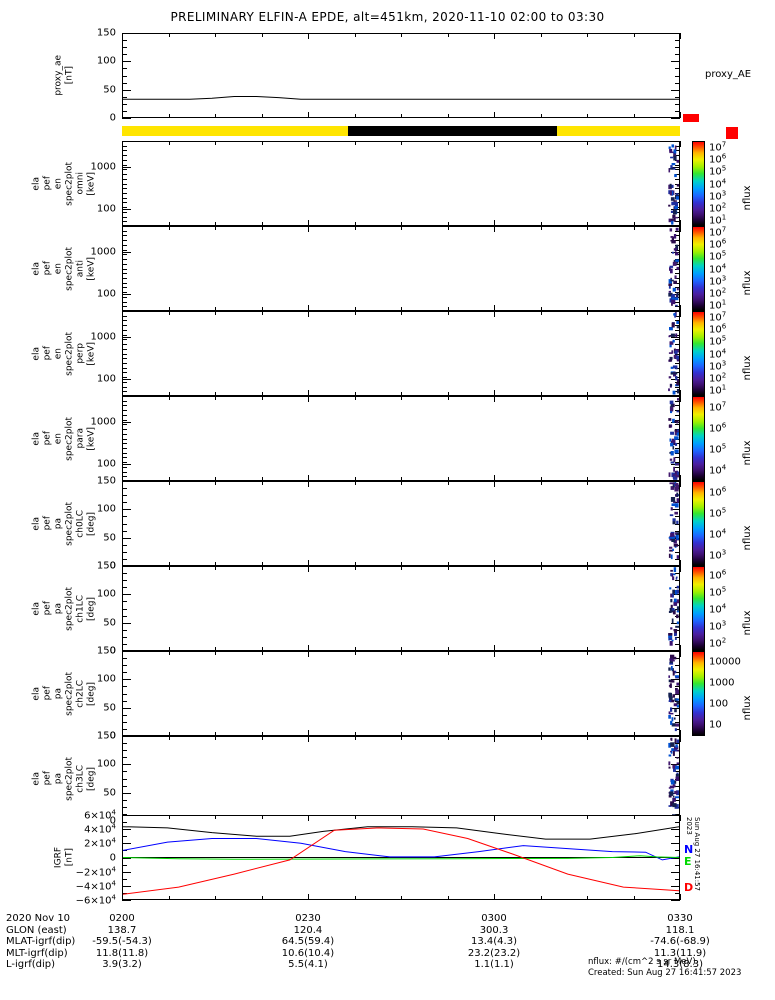 This screenshot has width=775, height=1000. Describe the element at coordinates (31, 964) in the screenshot. I see `xaxis-rowlabel-4: L-igrf(dip)` at that location.